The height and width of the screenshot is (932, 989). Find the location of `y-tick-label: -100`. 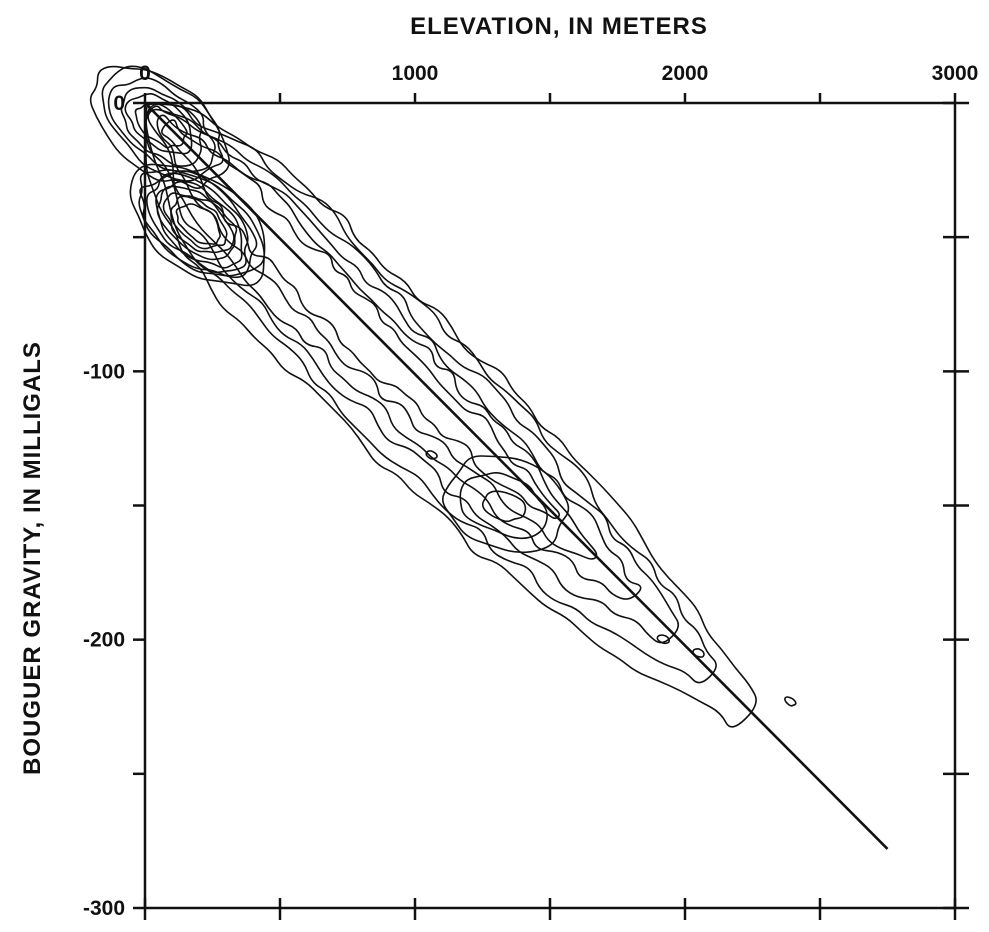

y-tick-label: -100 is located at coordinates (104, 371).